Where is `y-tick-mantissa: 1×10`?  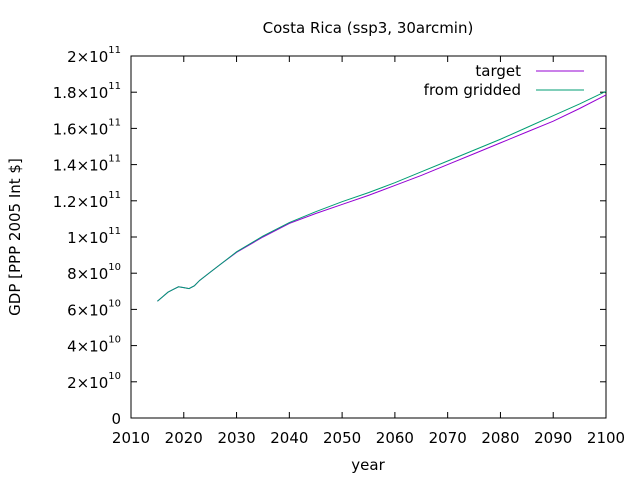
y-tick-mantissa: 1×10 is located at coordinates (87, 238).